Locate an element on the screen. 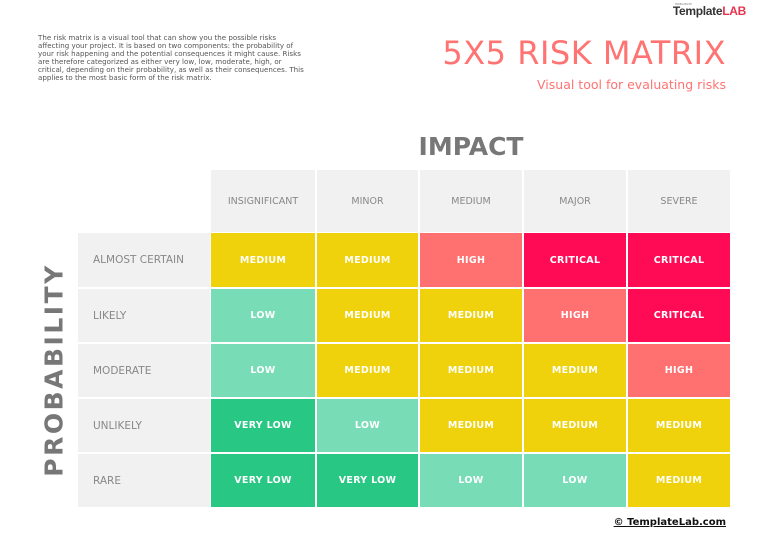  impact-header-insignificant: INSIGNIFICANT is located at coordinates (263, 201).